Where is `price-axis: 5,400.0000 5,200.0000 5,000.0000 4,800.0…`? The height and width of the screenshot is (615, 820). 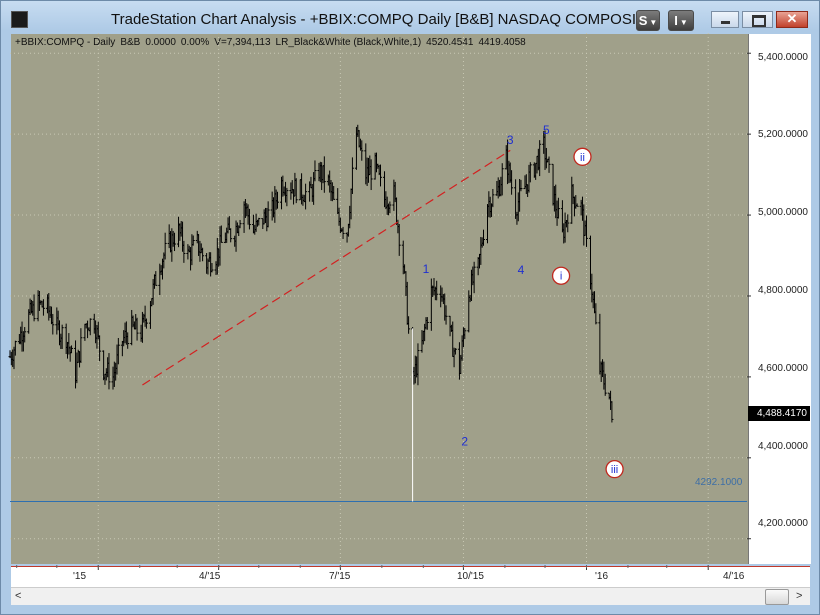 price-axis: 5,400.0000 5,200.0000 5,000.0000 4,800.0… is located at coordinates (779, 299).